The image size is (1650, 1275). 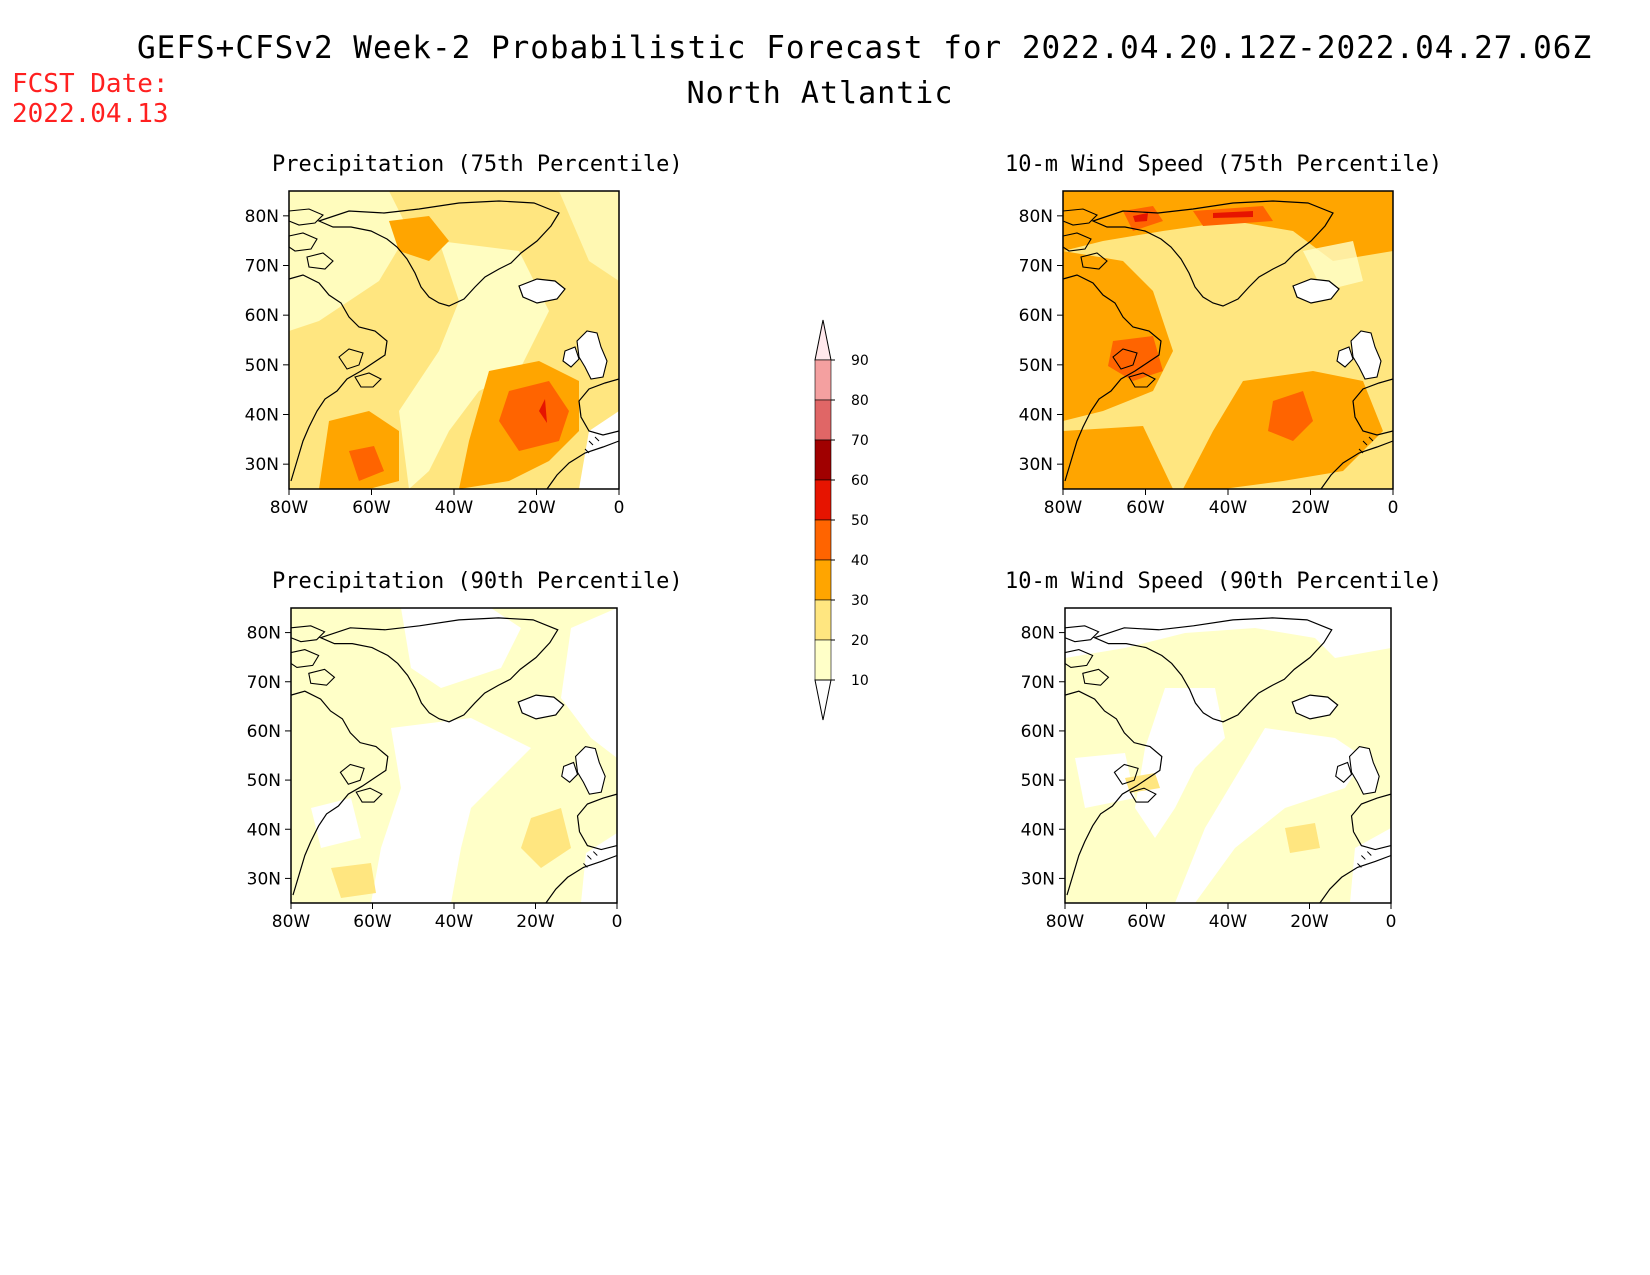 I want to click on colorbar-label-40: 40, so click(x=860, y=561).